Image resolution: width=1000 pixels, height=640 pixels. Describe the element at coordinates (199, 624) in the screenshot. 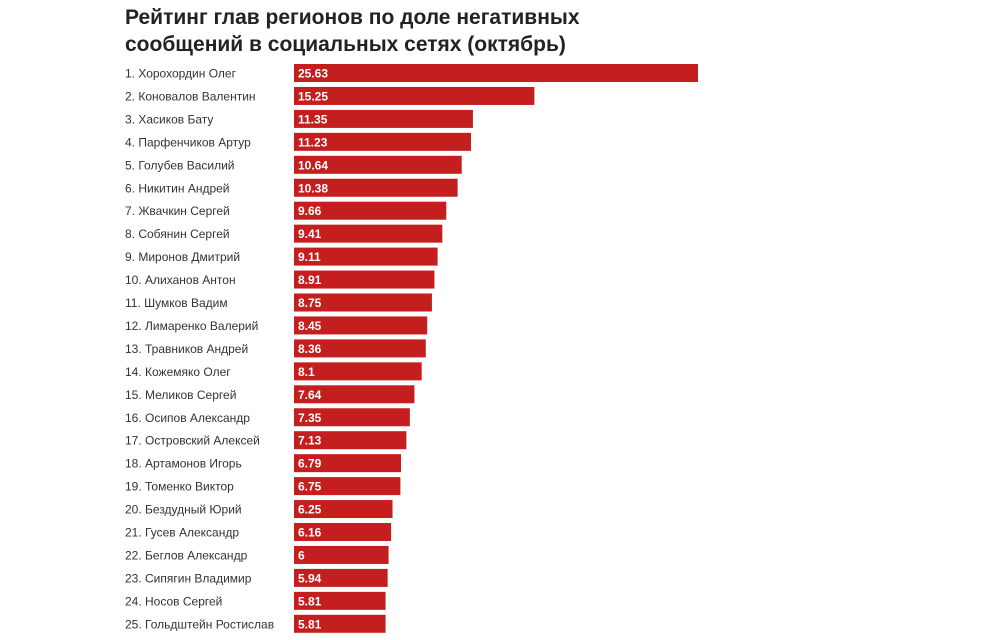

I see `category-label: 25. Гольдштейн Ростислав` at that location.